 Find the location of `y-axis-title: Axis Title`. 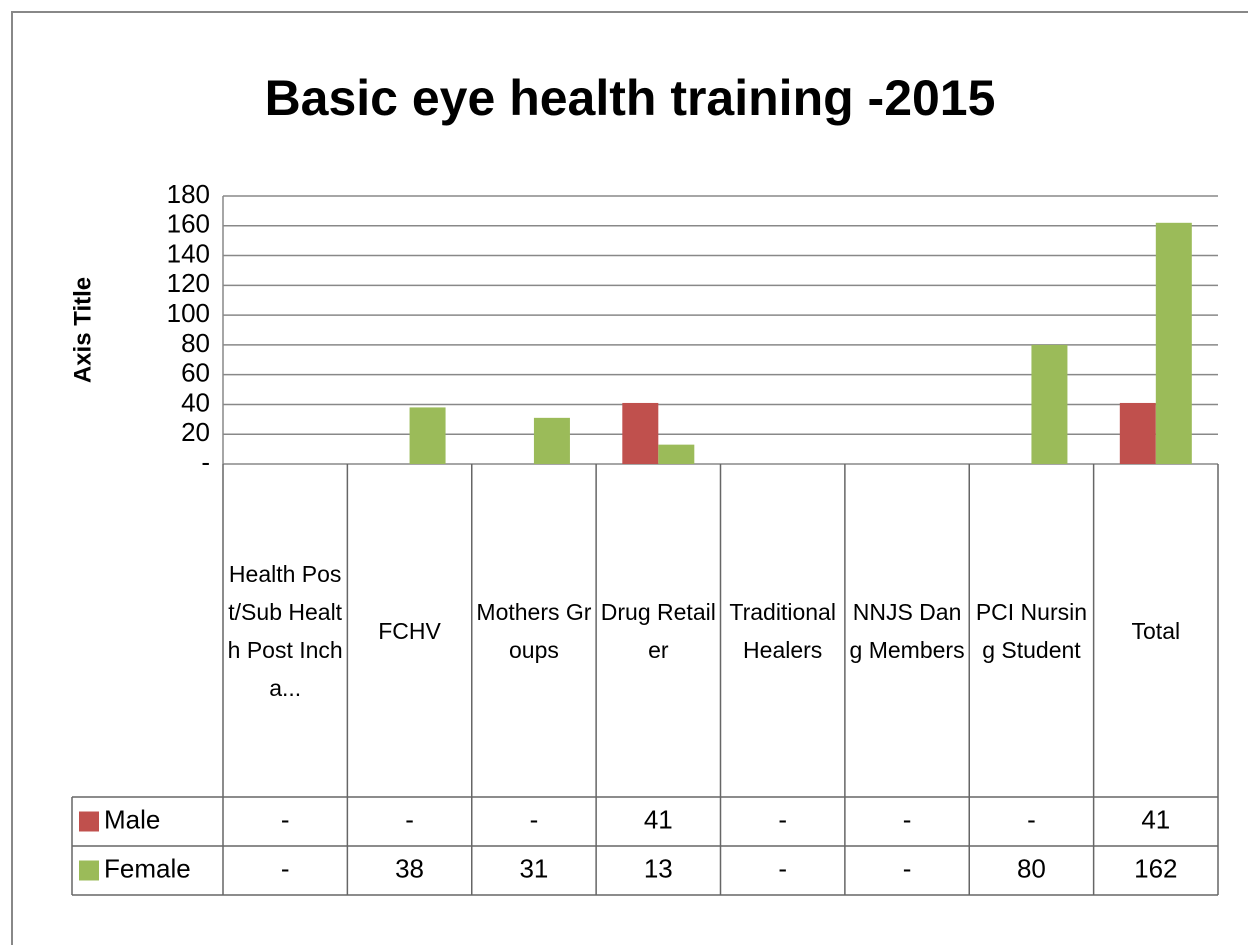

y-axis-title: Axis Title is located at coordinates (82, 330).